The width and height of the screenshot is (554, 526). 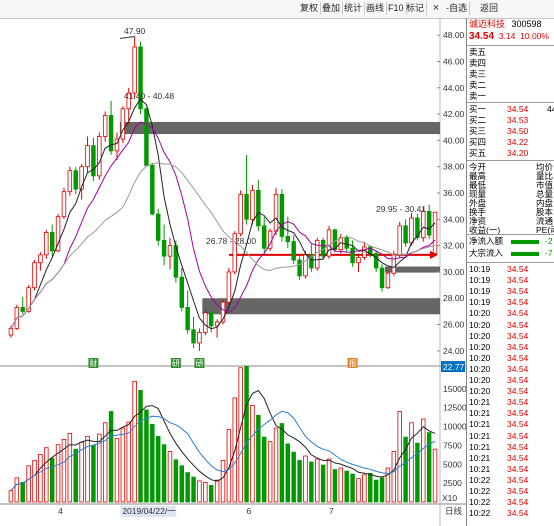 I want to click on toolbar: 复权 叠加 统计 画线 F10 标记 -自选 × 返回, so click(x=277, y=9).